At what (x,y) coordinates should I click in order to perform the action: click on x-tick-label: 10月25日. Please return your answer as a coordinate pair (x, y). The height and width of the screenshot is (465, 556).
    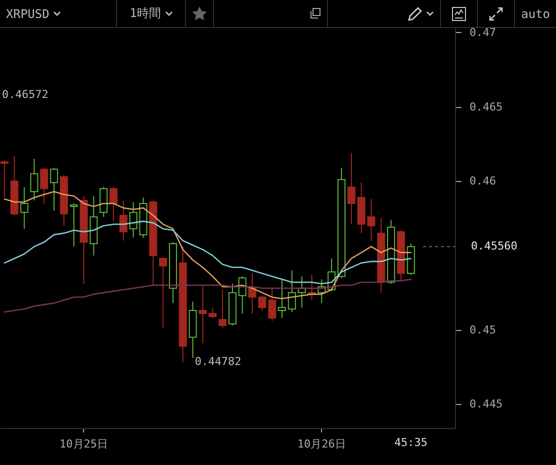
    Looking at the image, I should click on (84, 444).